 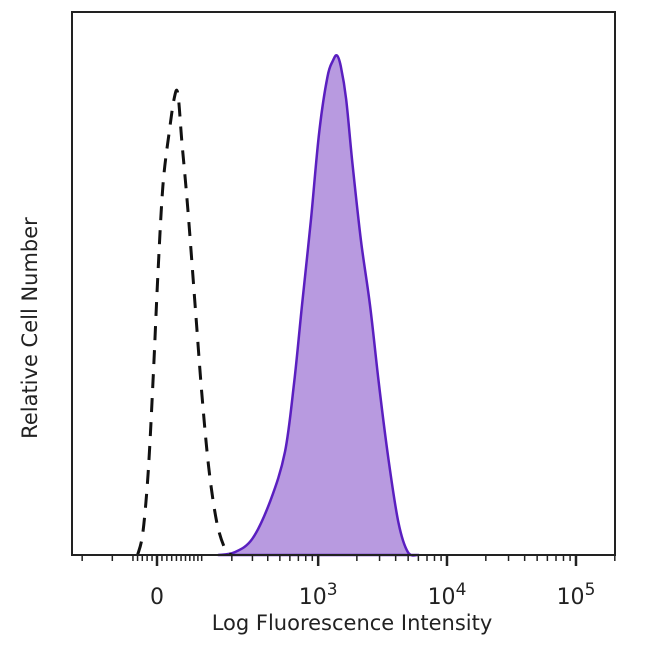 I want to click on x-tick-labels: 0 10³ 10⁴ 10⁵, so click(x=372, y=595).